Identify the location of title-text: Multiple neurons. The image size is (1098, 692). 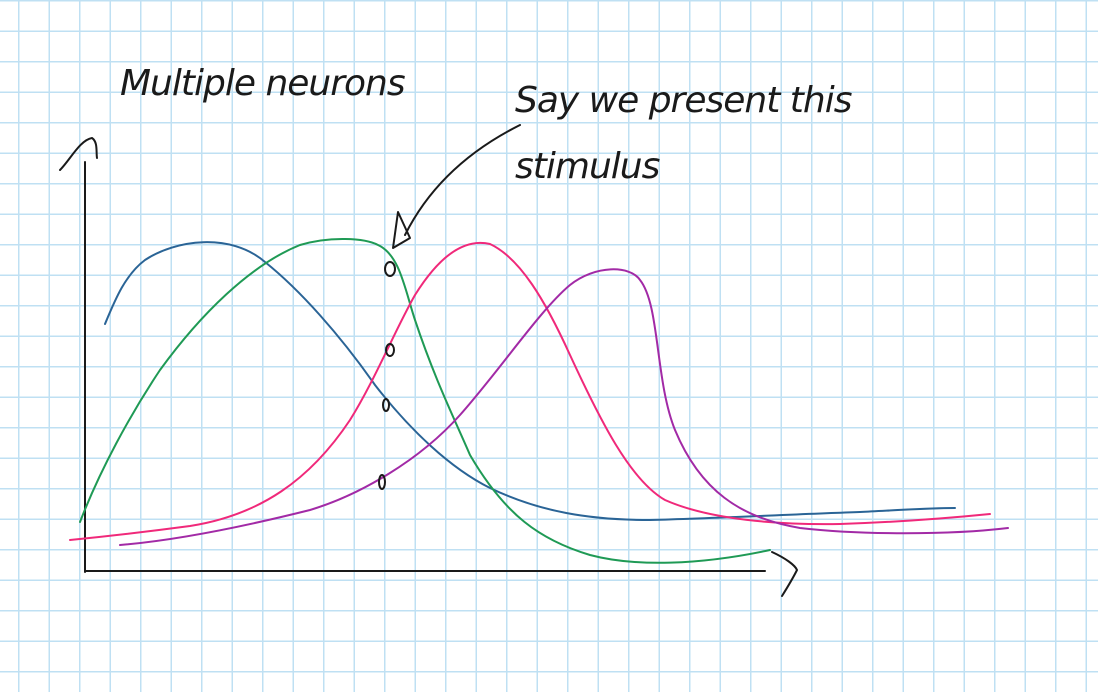
(262, 83).